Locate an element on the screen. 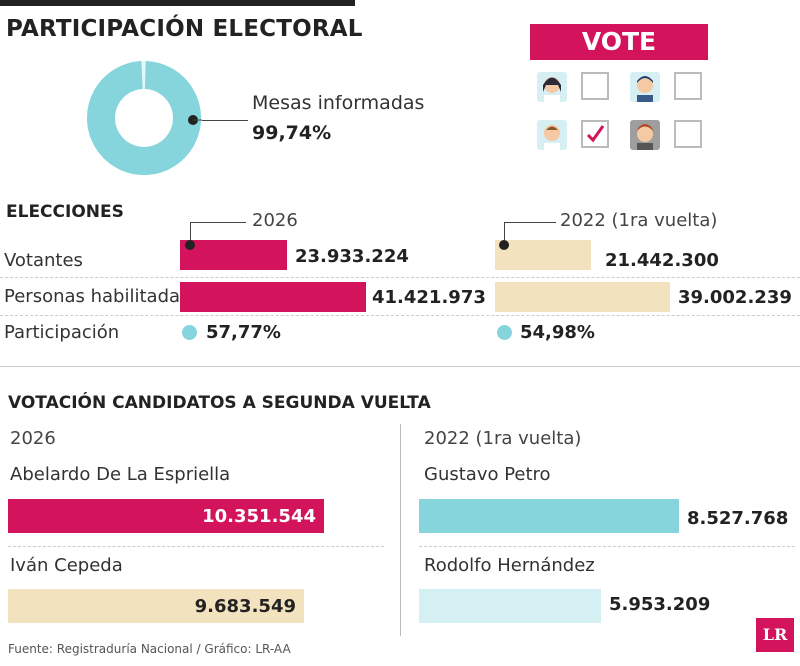 The height and width of the screenshot is (666, 800). checkmark-icon is located at coordinates (595, 134).